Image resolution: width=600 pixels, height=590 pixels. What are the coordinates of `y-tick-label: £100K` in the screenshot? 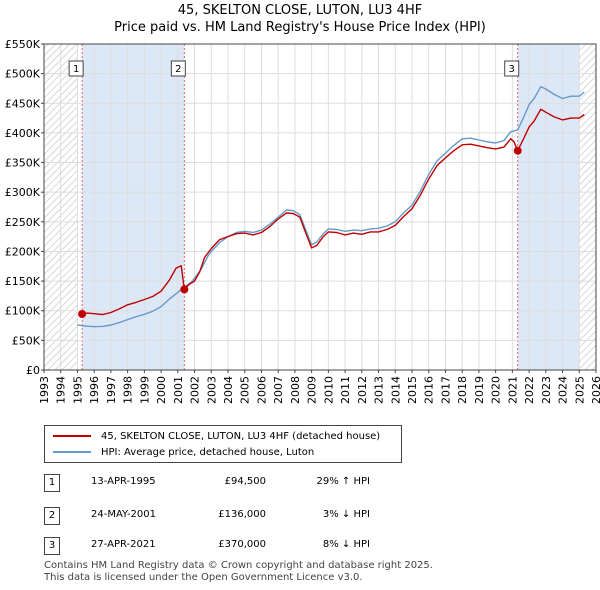 It's located at (23, 311).